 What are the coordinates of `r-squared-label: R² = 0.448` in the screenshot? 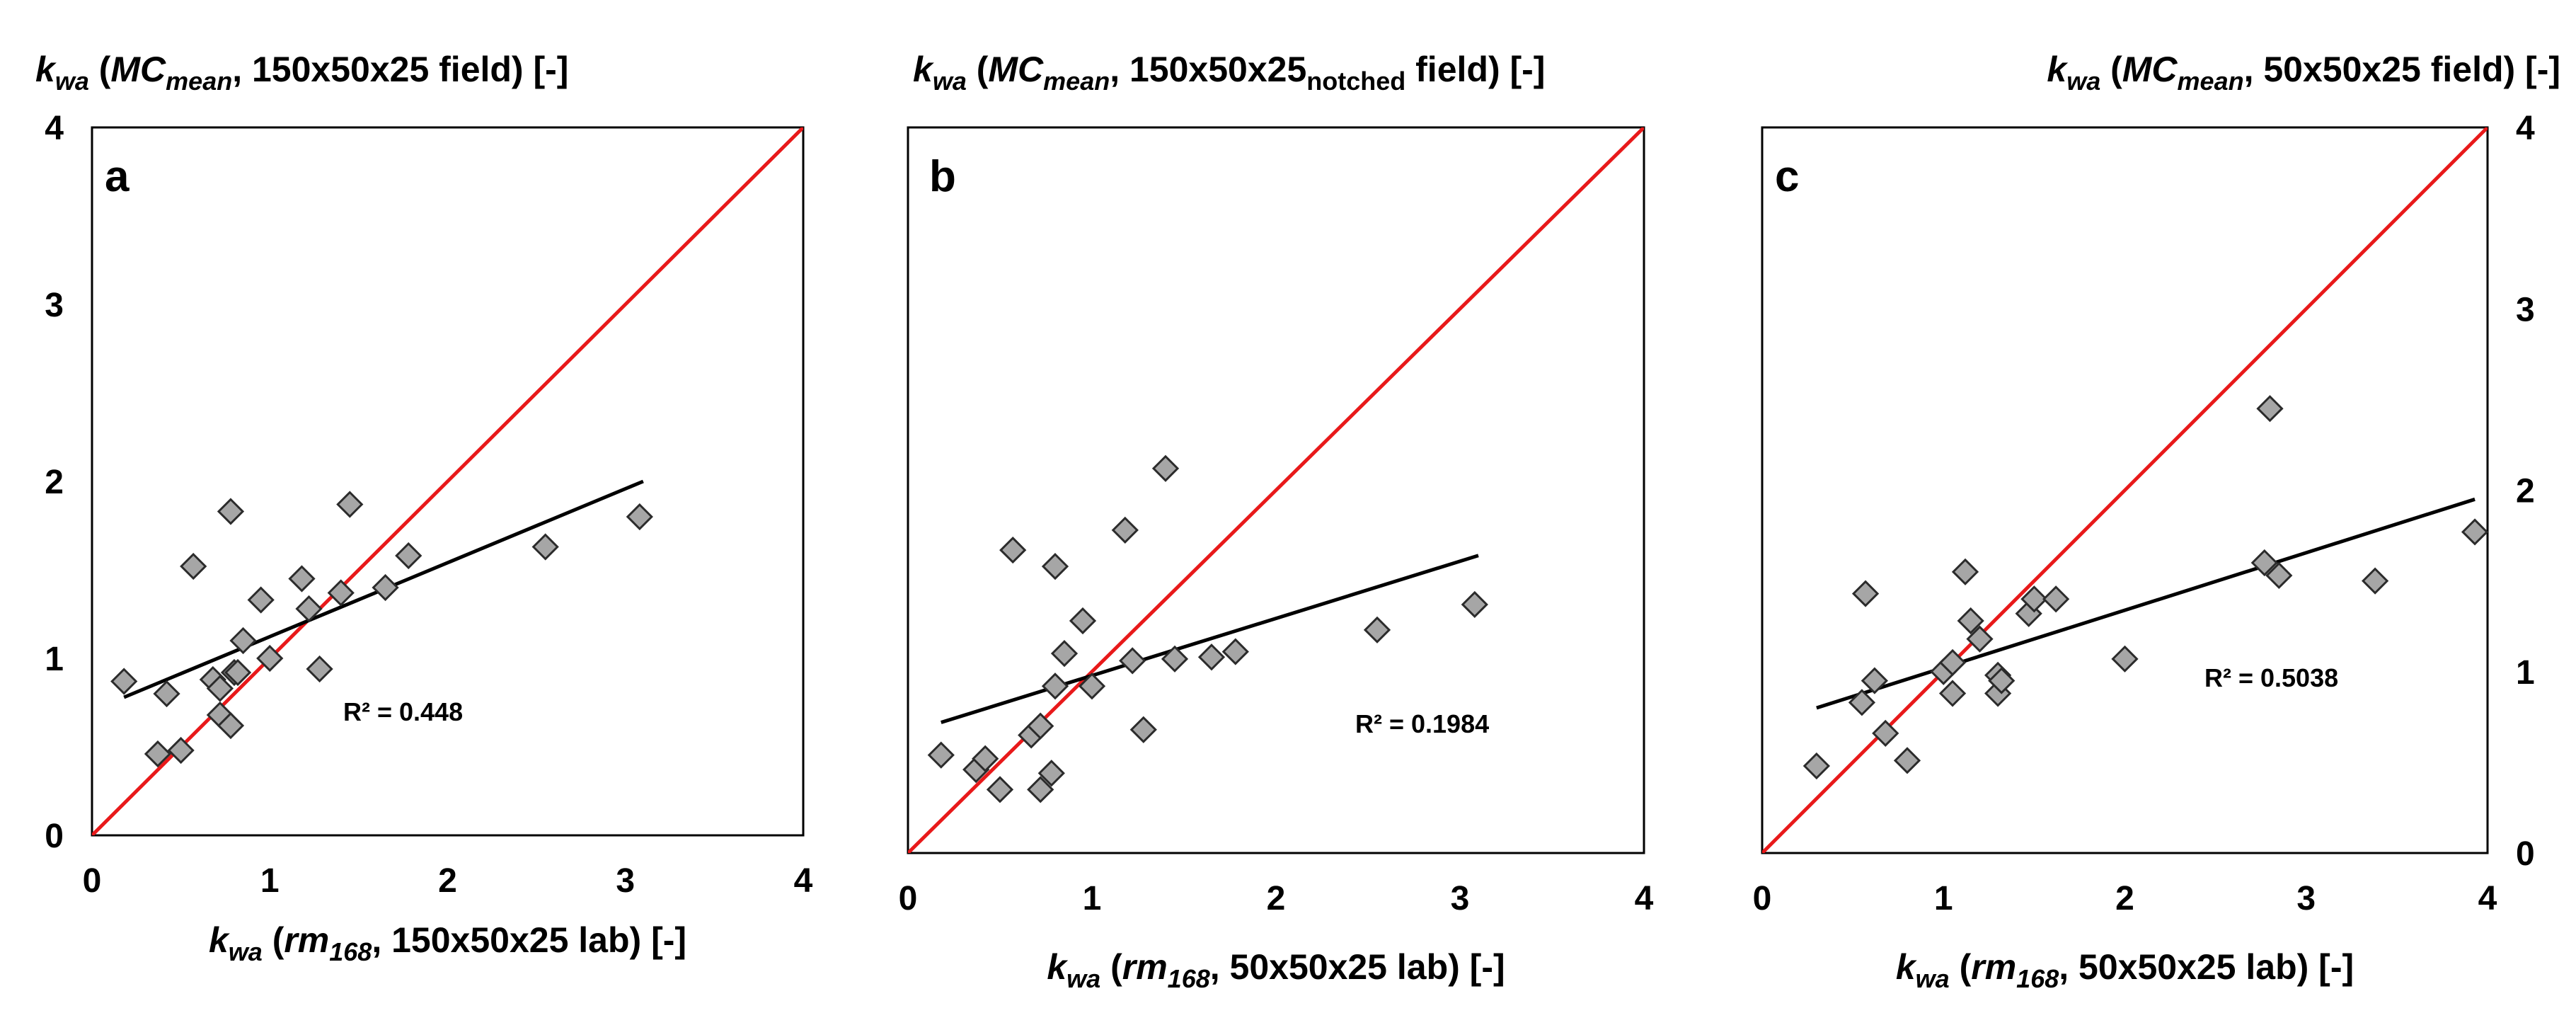 It's located at (403, 712).